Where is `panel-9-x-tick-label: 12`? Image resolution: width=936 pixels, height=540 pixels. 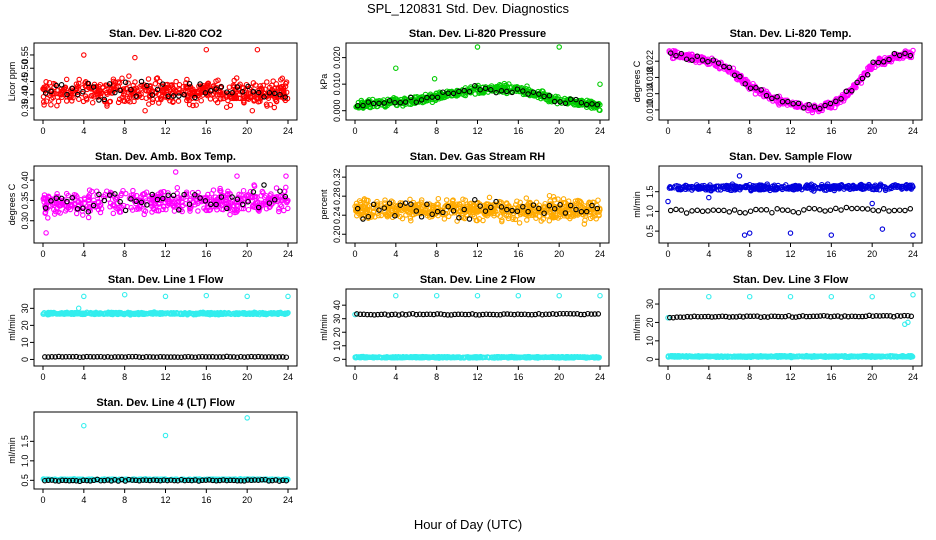
panel-9-x-tick-label: 12 is located at coordinates (790, 377).